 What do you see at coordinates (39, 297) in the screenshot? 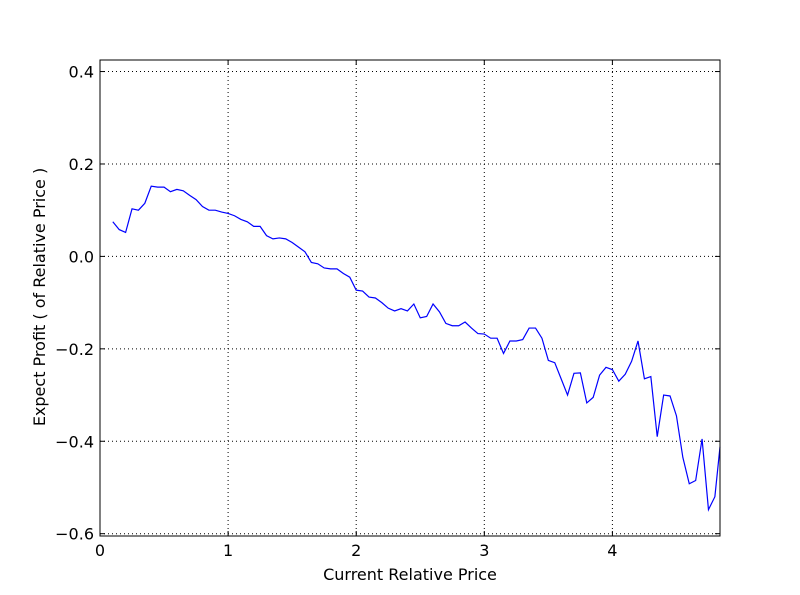
I see `y-axis-label: Expect Profit ( of Relative Price )` at bounding box center [39, 297].